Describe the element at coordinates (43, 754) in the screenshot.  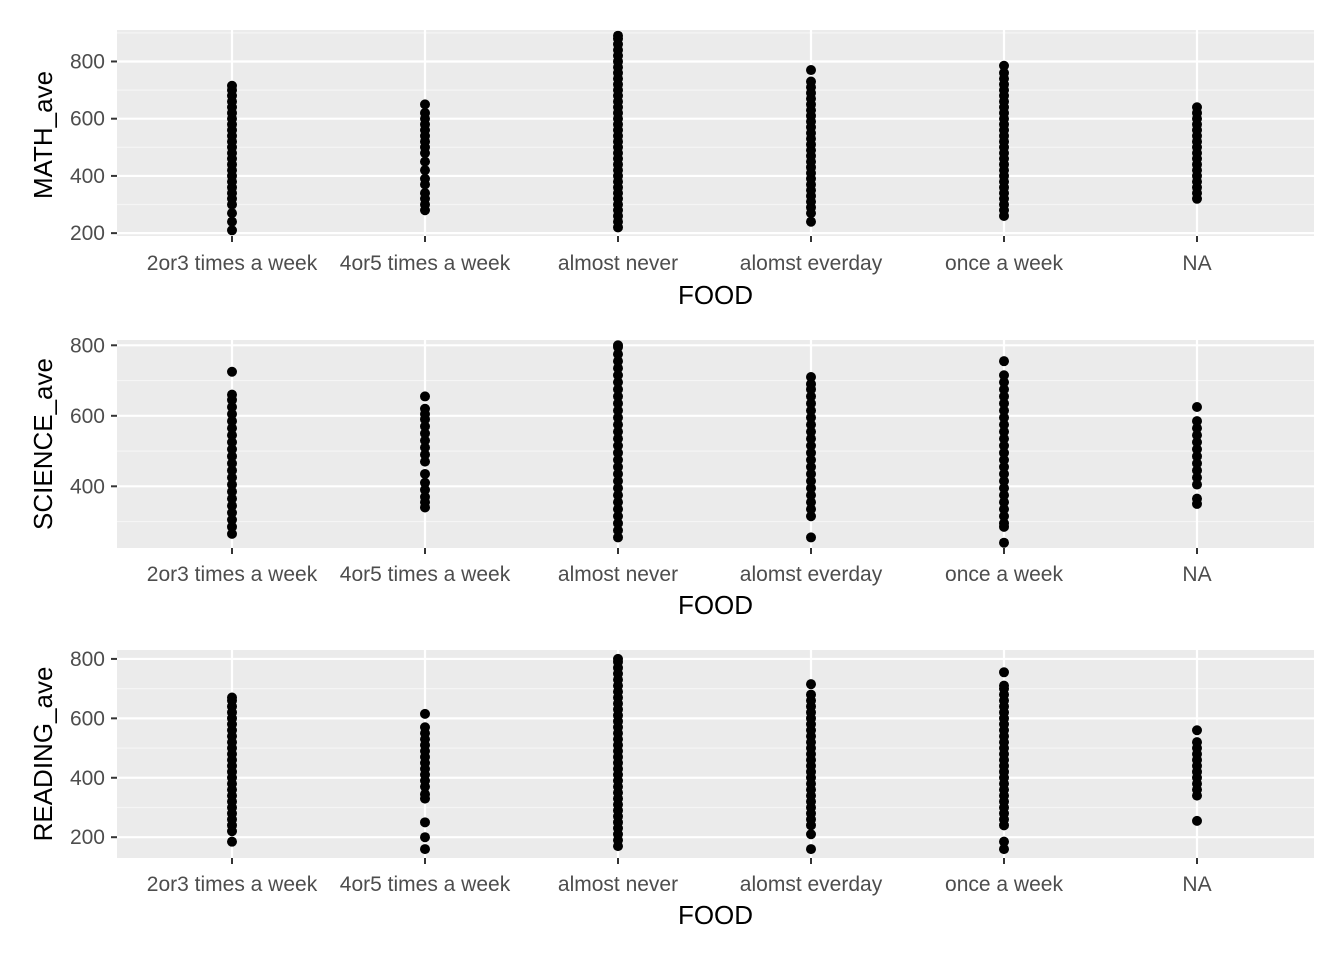
I see `y-axis-title: READING_ave` at that location.